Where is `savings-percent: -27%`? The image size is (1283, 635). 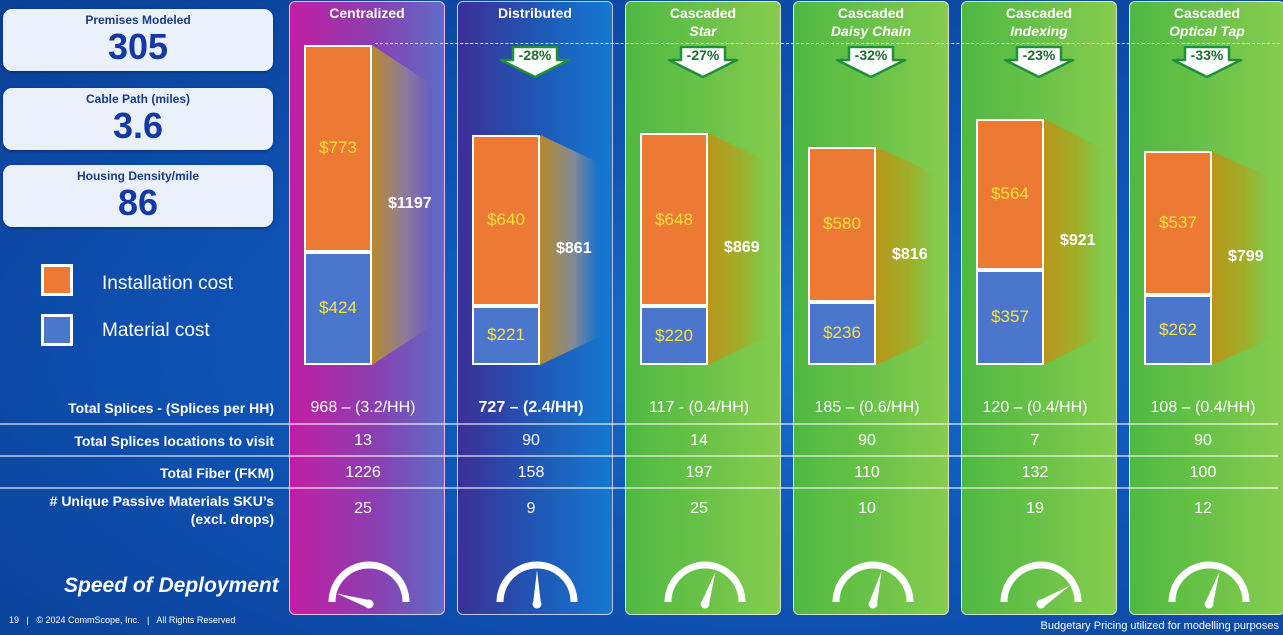
savings-percent: -27% is located at coordinates (703, 55).